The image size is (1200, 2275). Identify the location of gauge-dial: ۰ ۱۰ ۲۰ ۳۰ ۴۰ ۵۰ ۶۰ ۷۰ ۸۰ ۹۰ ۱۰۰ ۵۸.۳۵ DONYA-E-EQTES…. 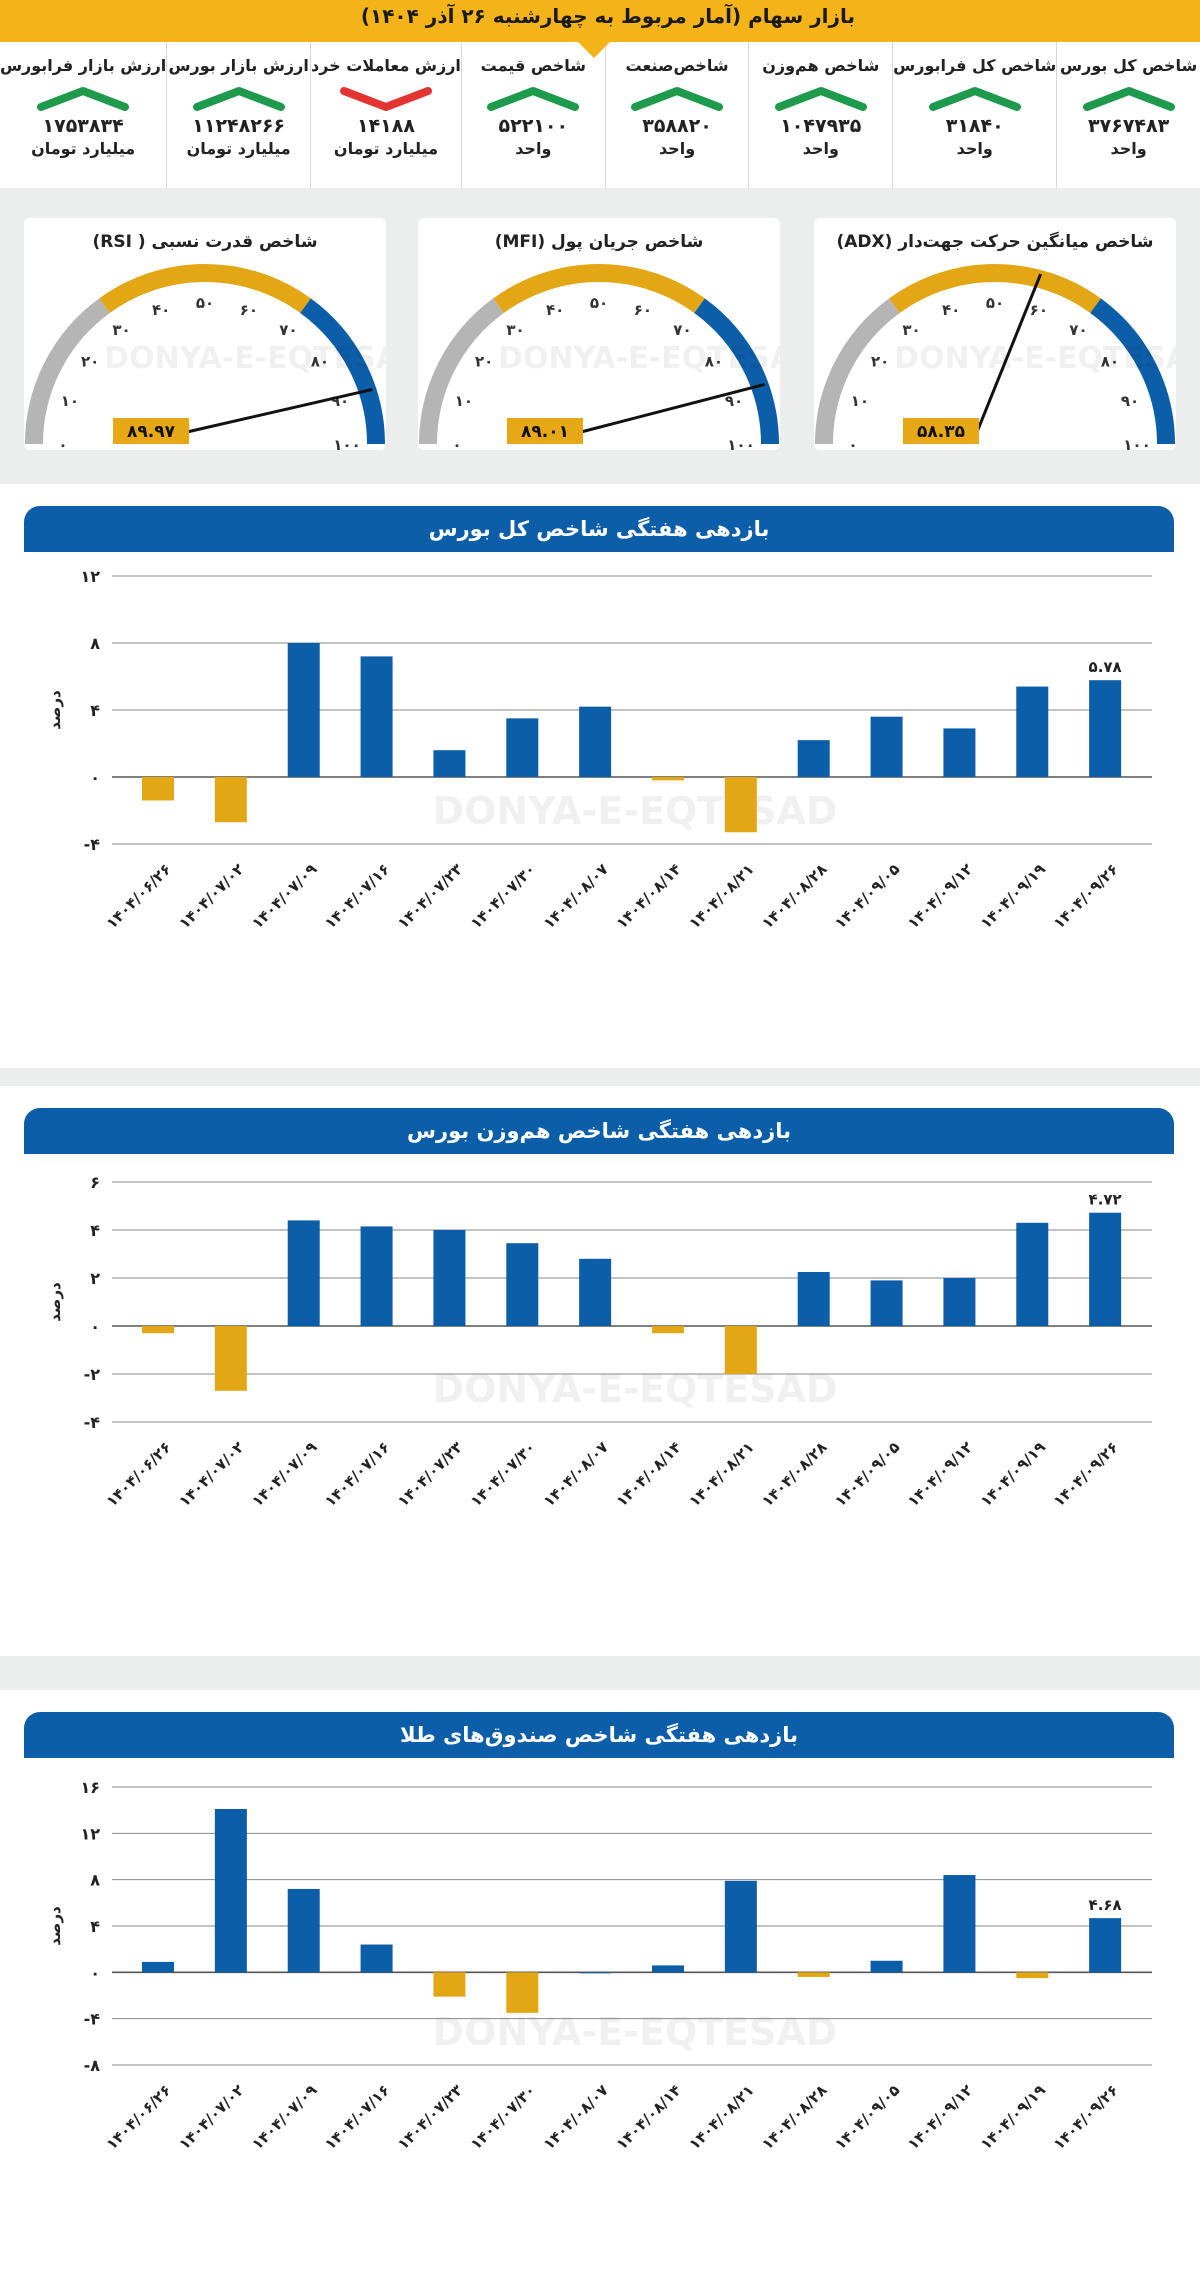
(995, 357).